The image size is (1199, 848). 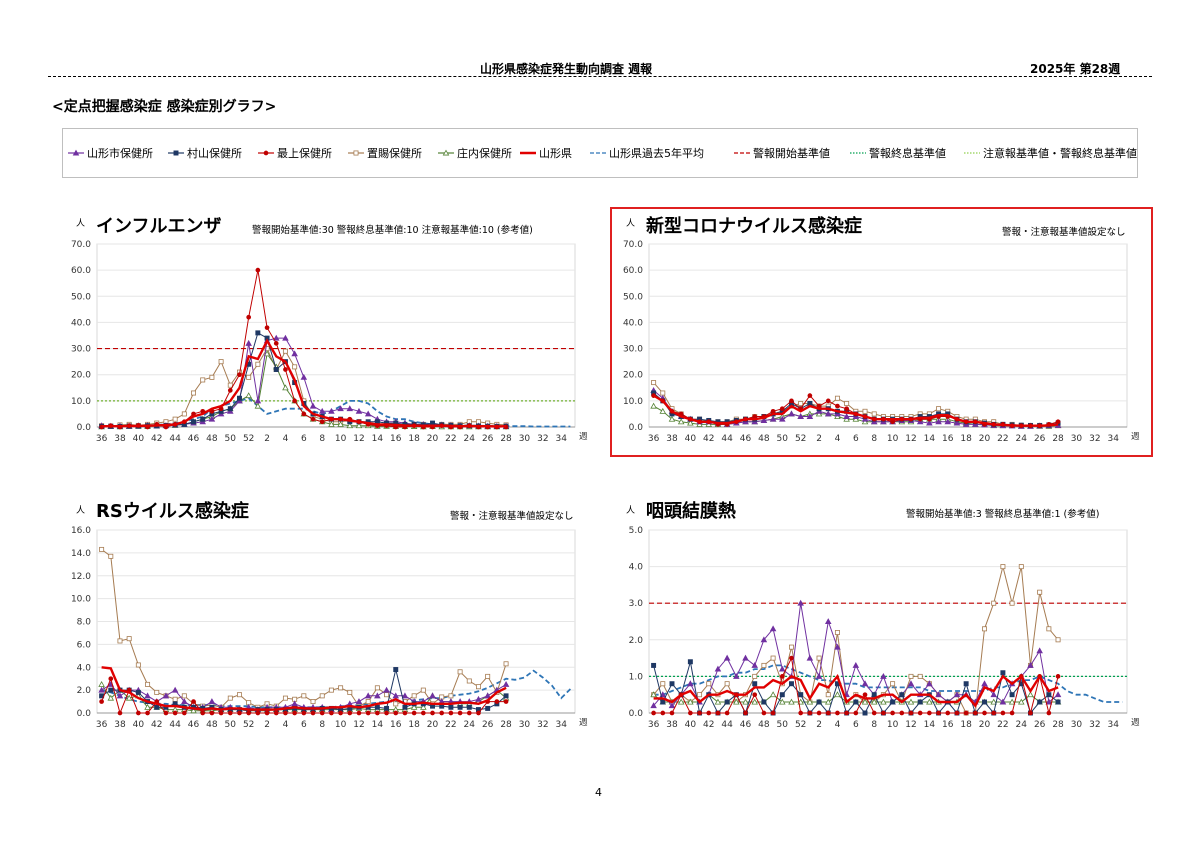 What do you see at coordinates (267, 725) in the screenshot?
I see `x-tick-label: 2` at bounding box center [267, 725].